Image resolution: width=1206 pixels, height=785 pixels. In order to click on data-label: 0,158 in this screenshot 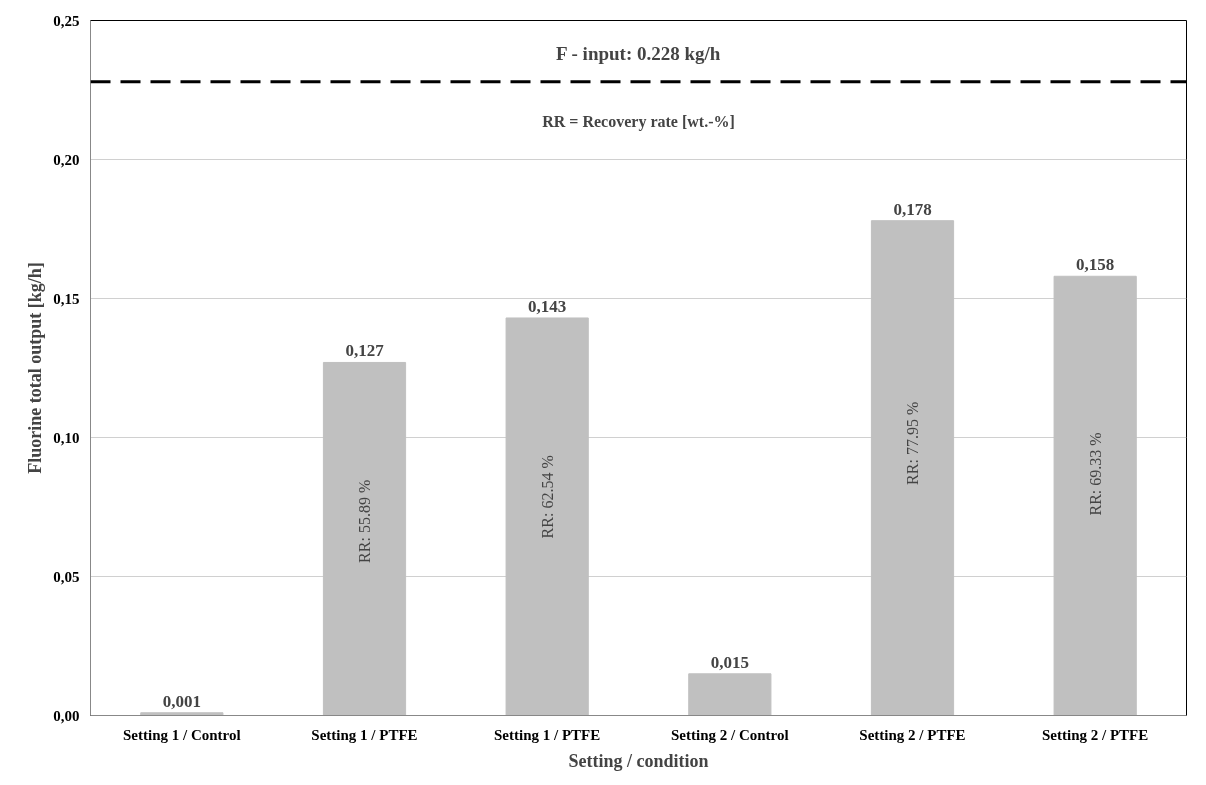, I will do `click(1095, 265)`.